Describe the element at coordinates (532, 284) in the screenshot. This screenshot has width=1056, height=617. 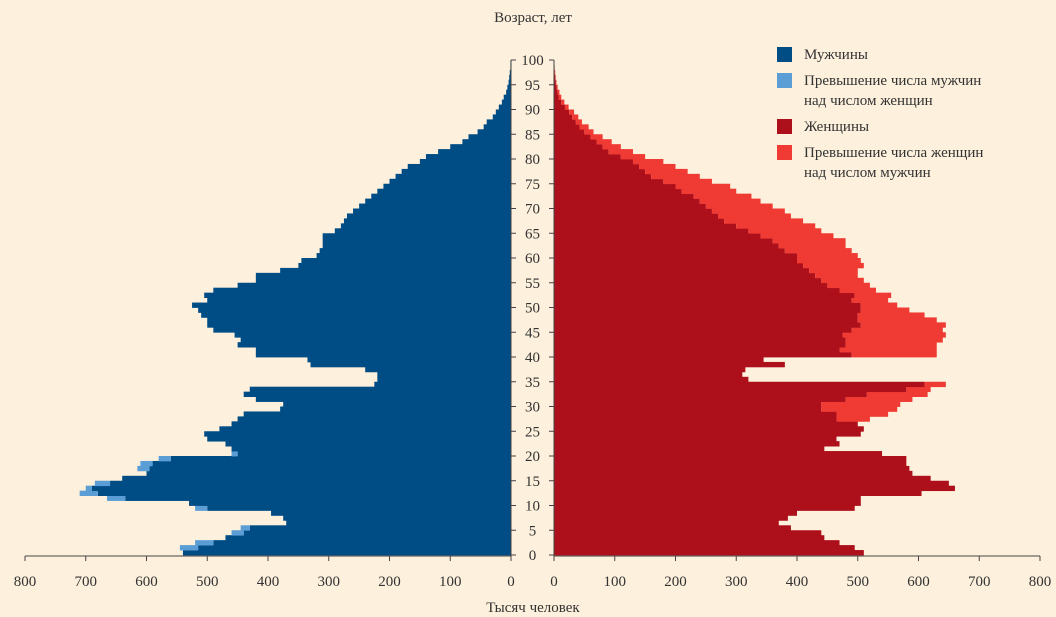
I see `age-tick-label-55: 55` at that location.